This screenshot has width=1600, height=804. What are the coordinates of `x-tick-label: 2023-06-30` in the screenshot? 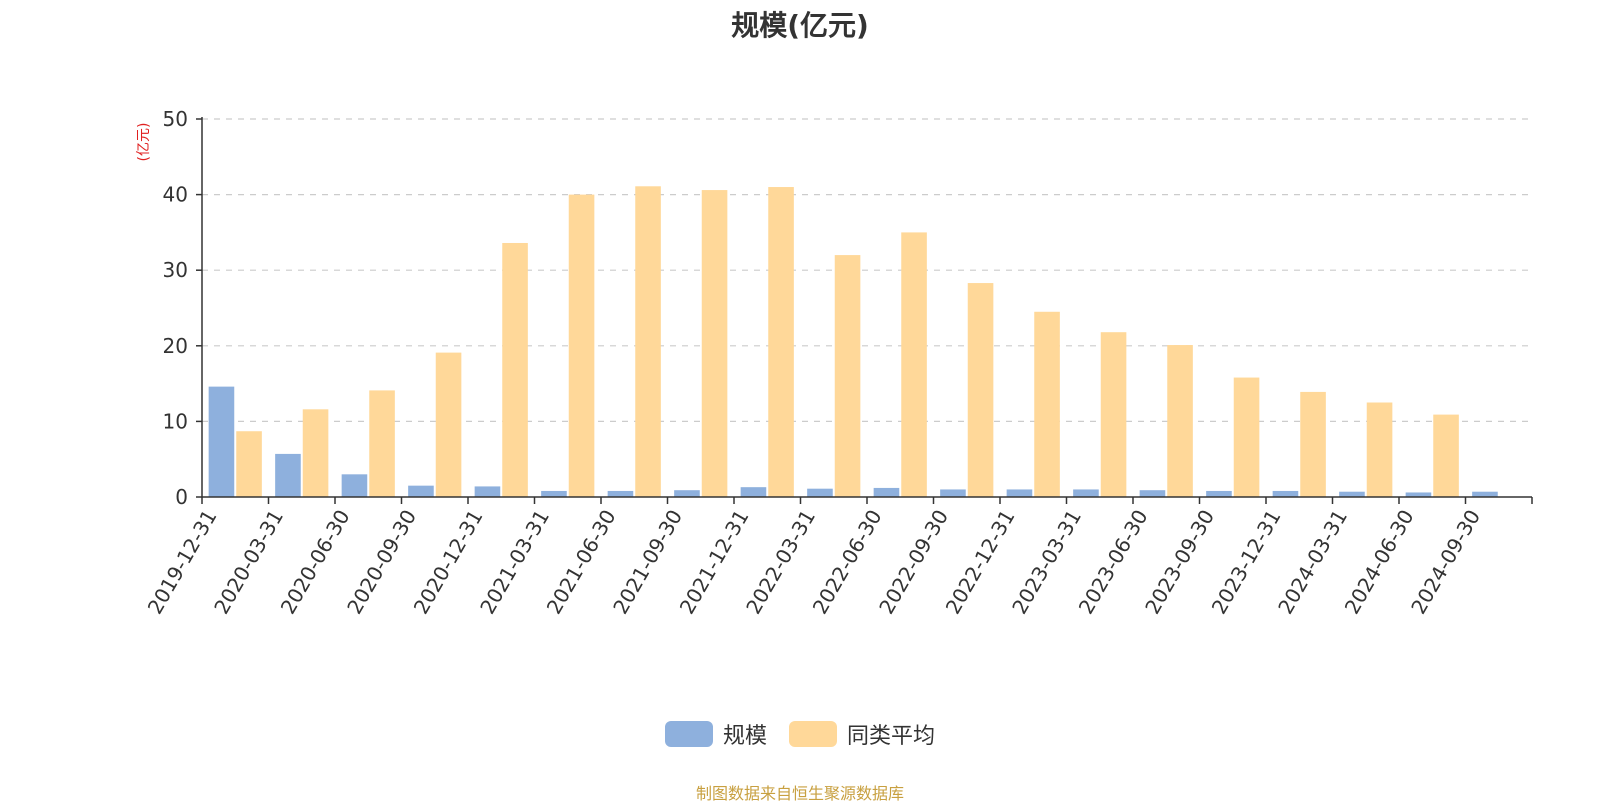 It's located at (1113, 562).